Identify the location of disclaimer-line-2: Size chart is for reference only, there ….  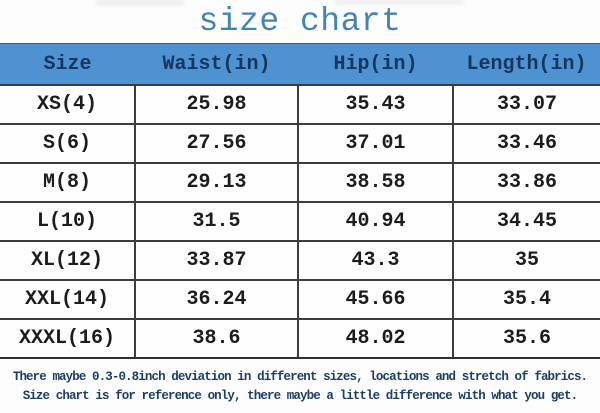
(300, 396).